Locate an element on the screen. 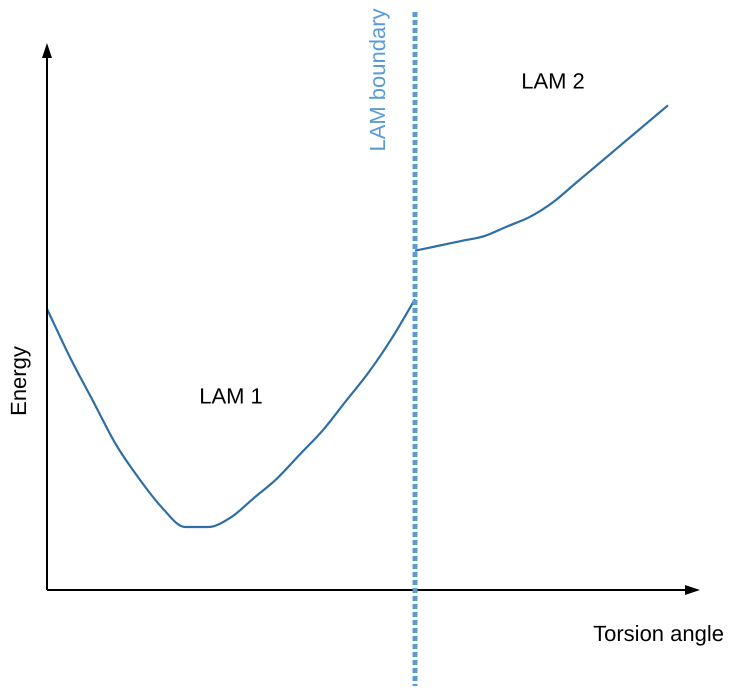 Image resolution: width=740 pixels, height=696 pixels. text: LAM 2 is located at coordinates (553, 81).